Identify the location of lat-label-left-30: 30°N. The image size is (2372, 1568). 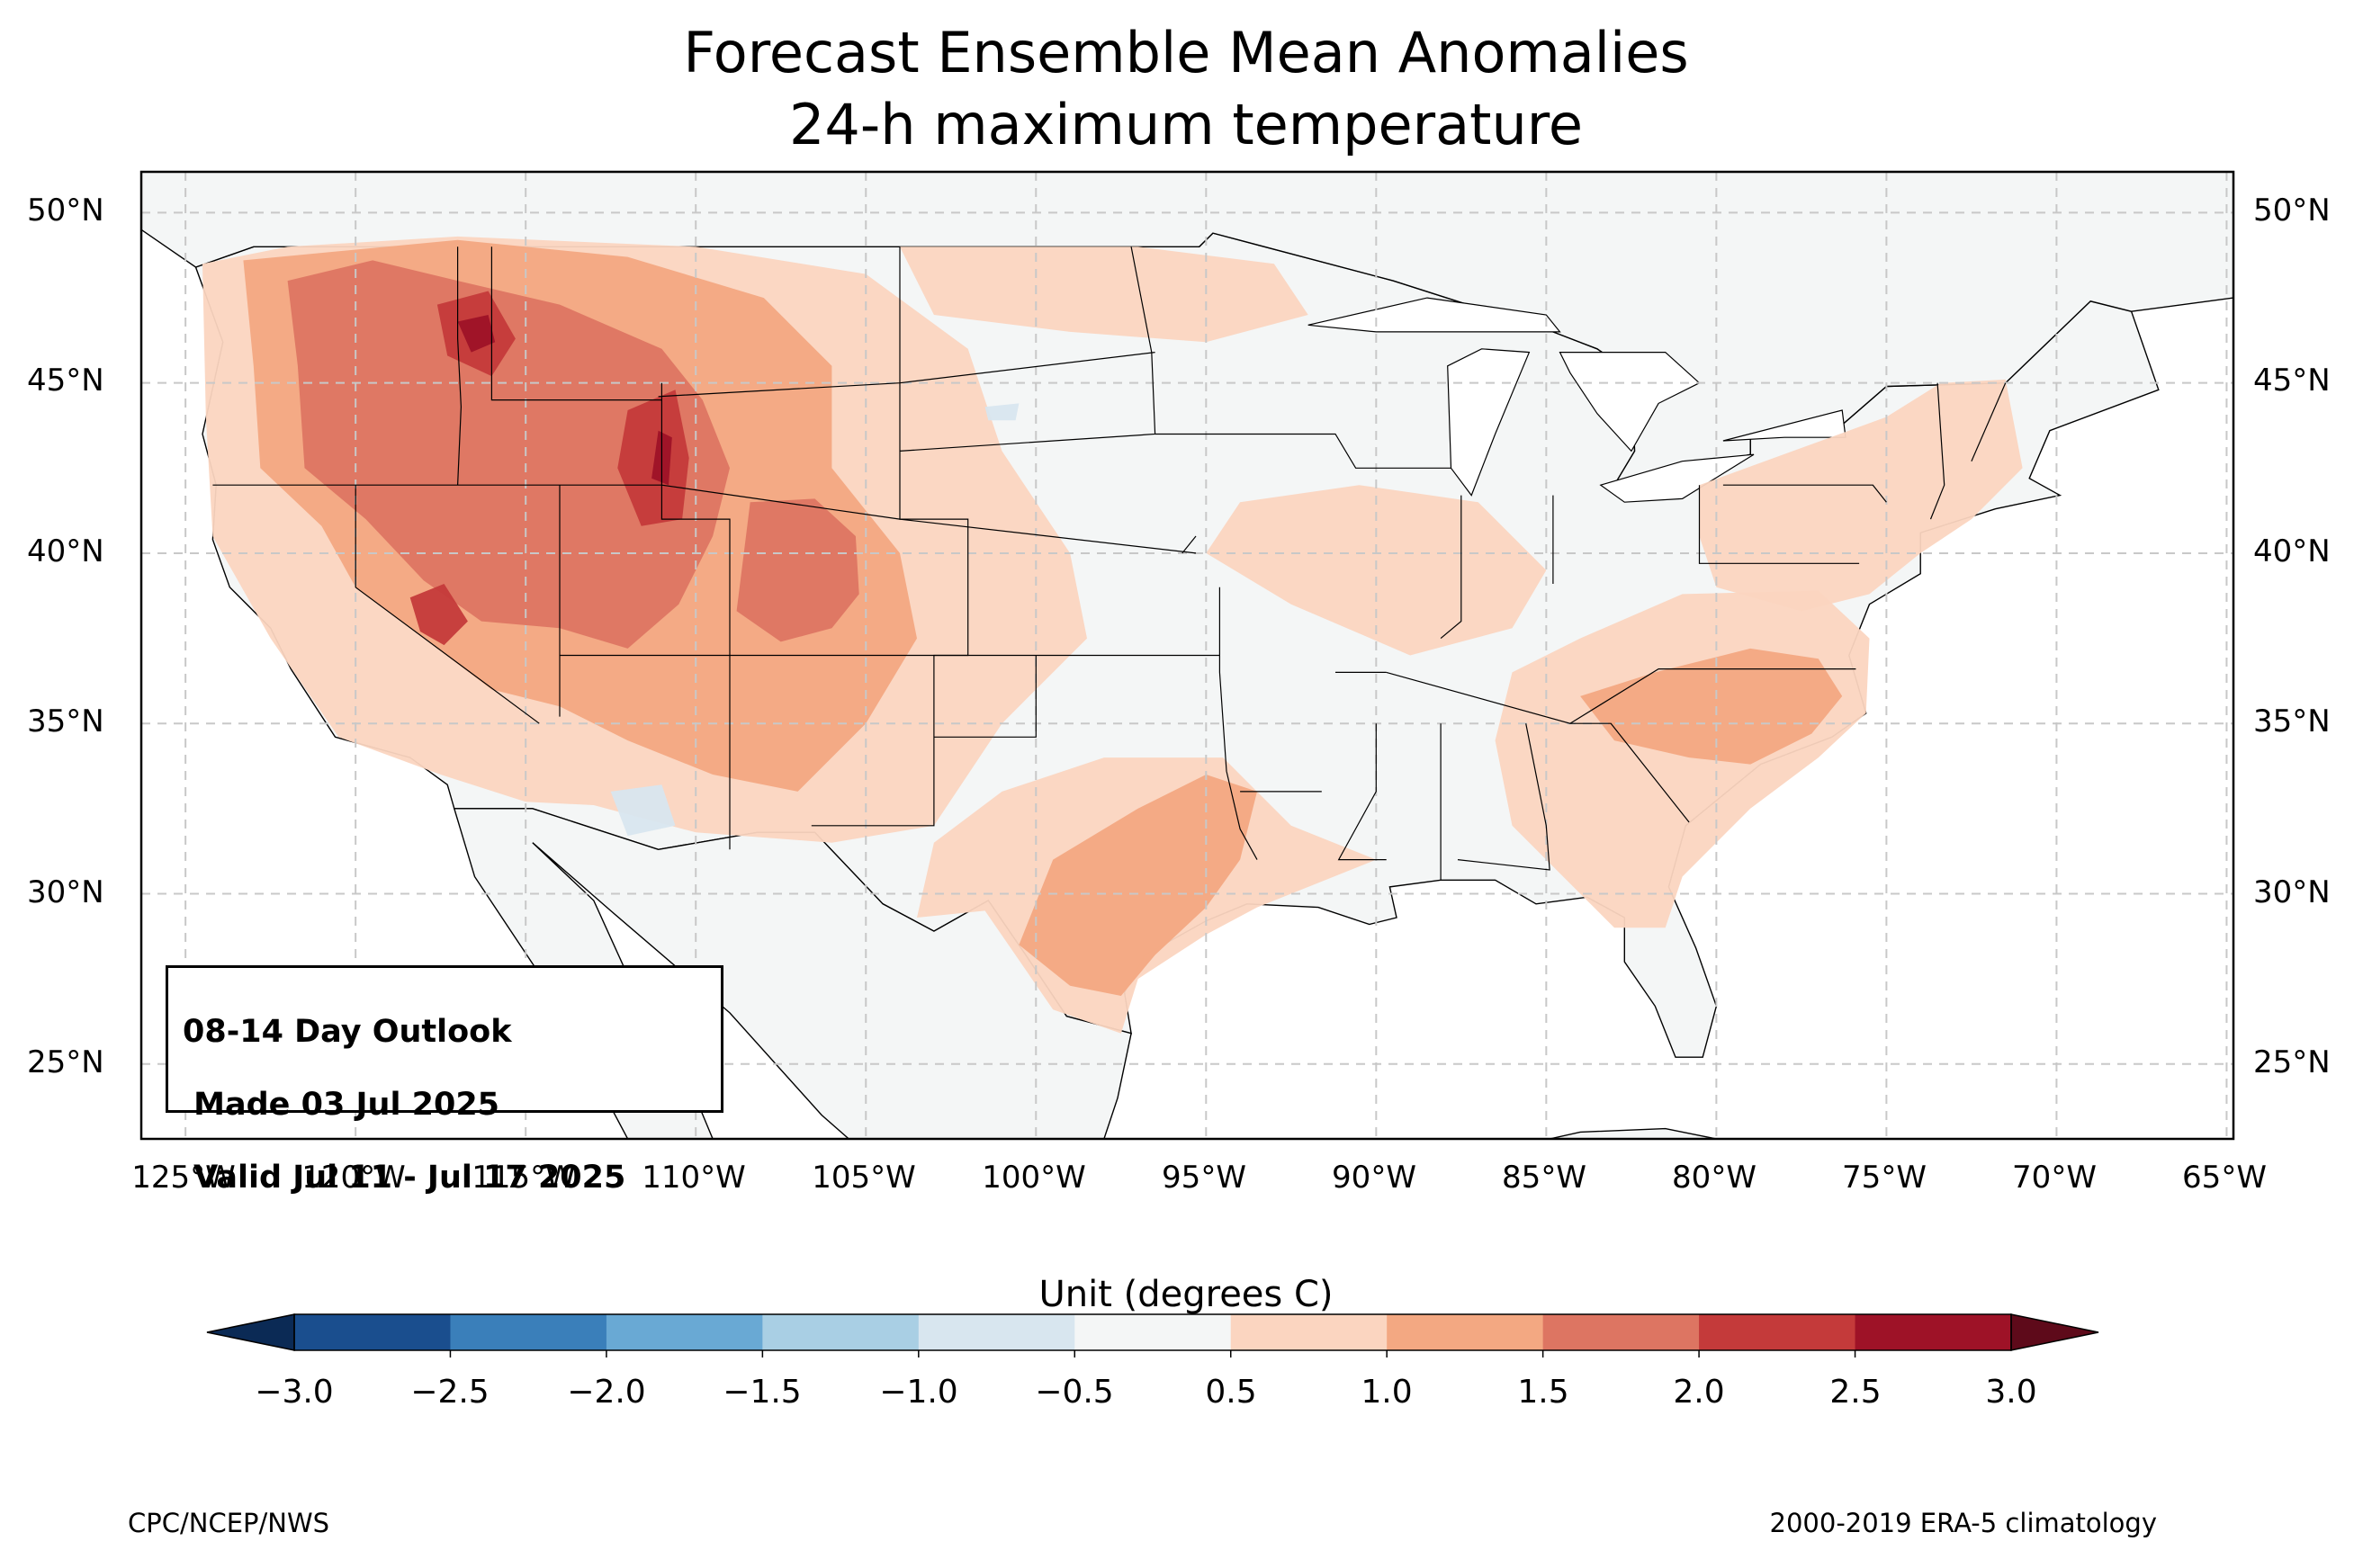
(65, 892).